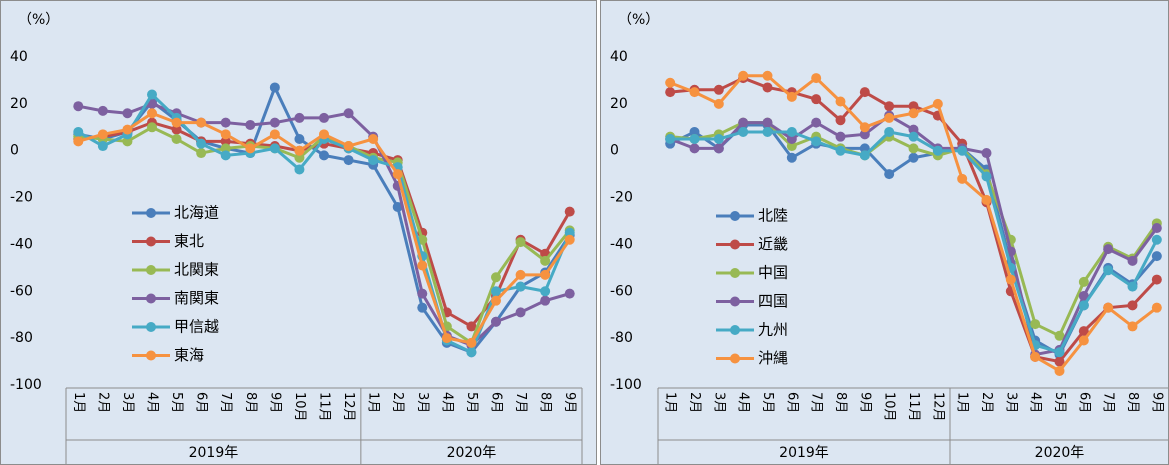 Image resolution: width=1169 pixels, height=465 pixels. Describe the element at coordinates (21, 291) in the screenshot. I see `y-tick-label: -60` at that location.